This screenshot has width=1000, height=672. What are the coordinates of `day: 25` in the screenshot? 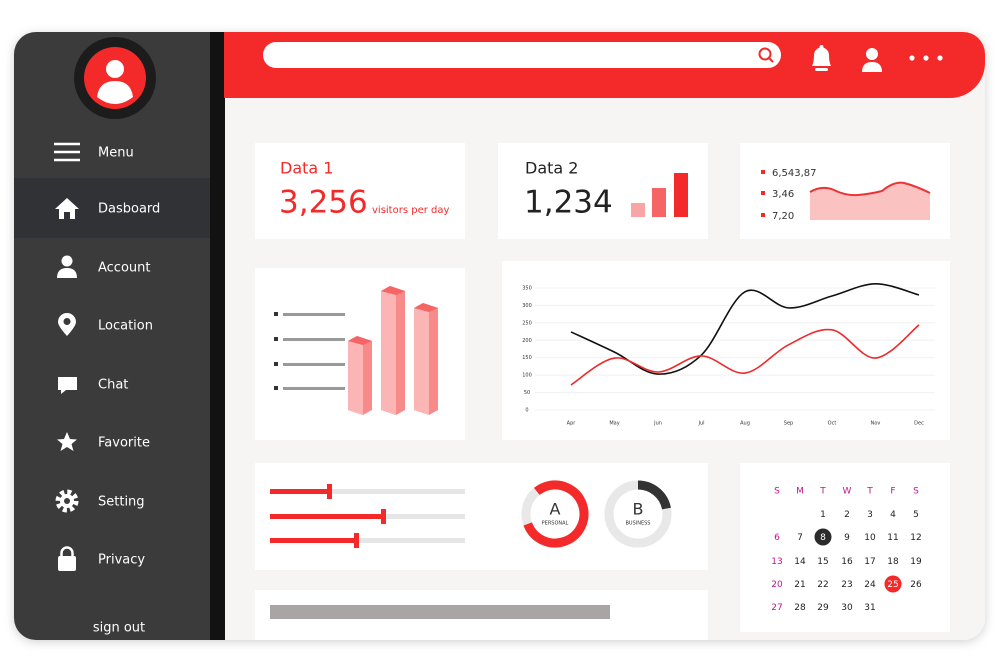 It's located at (892, 585).